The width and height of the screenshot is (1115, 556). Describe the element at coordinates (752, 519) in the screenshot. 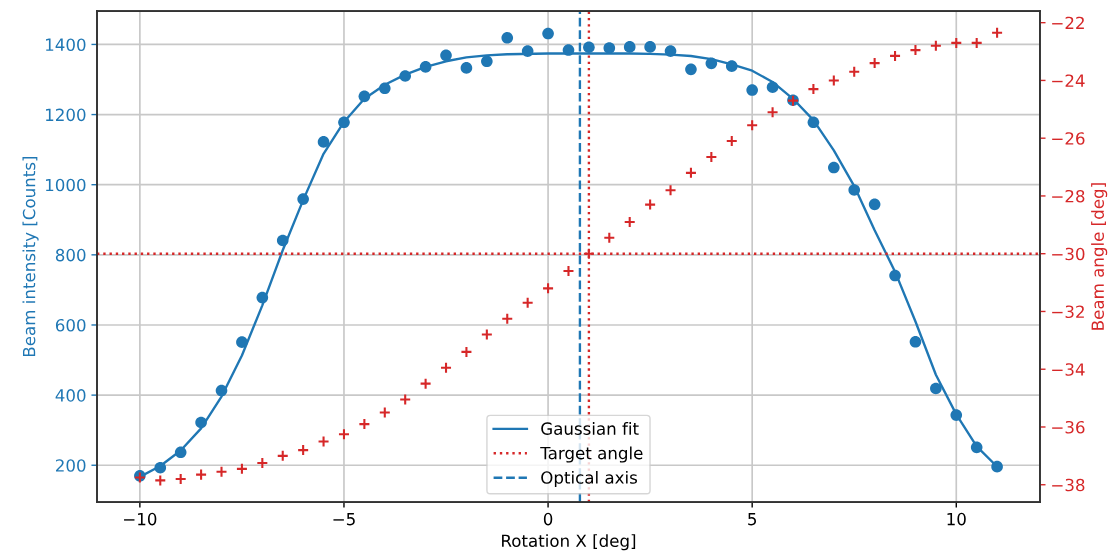

I see `x-tick-label: 5` at that location.